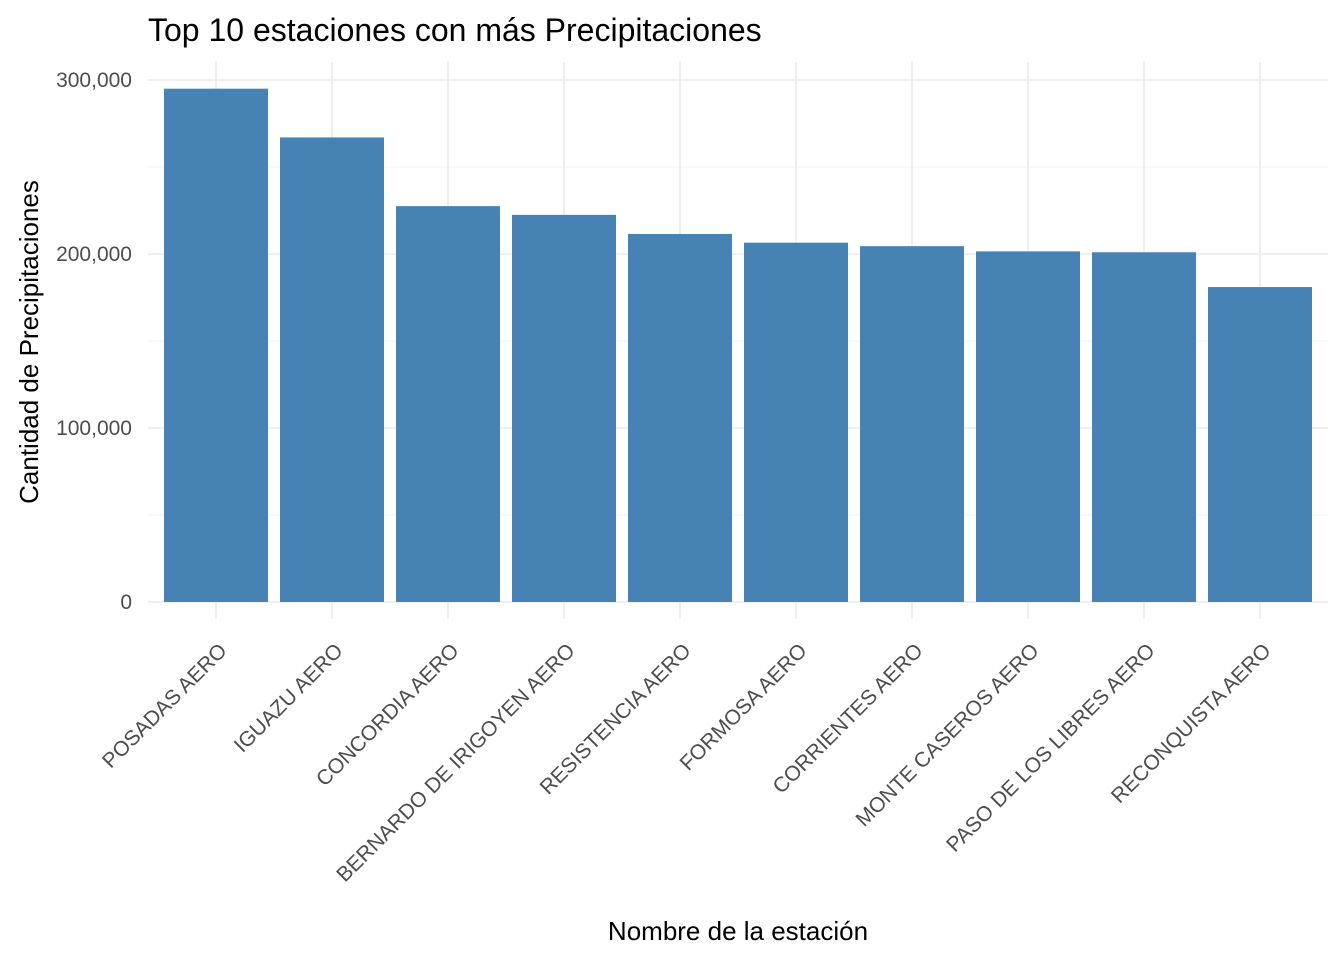  I want to click on y-axis-tick-labels: 0 100,000 200,000 300,000, so click(94, 341).